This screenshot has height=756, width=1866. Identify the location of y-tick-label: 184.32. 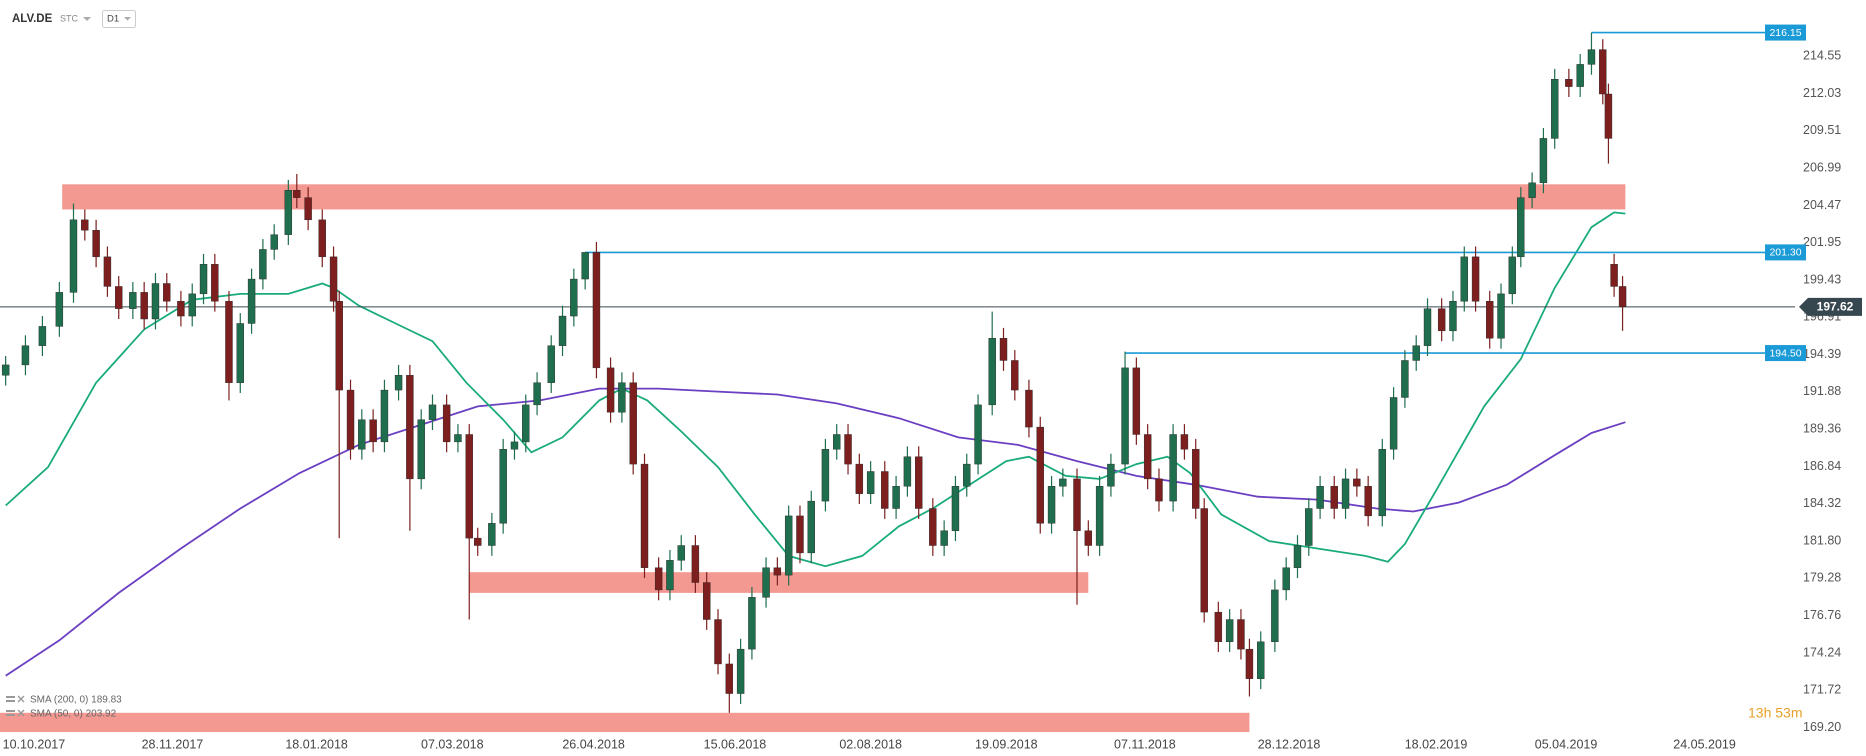
(1822, 503).